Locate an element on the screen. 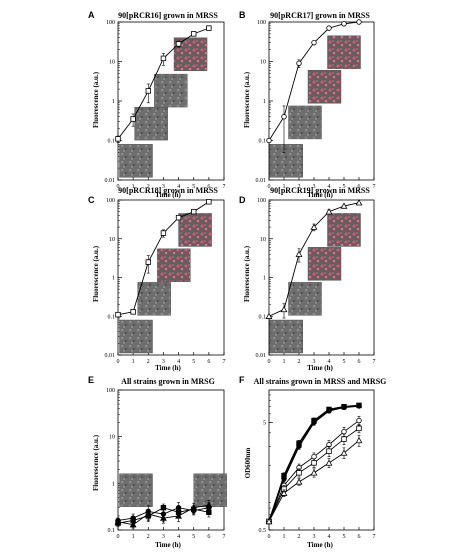  panel-title: 90[pRCR17] grown in MRSS is located at coordinates (320, 15).